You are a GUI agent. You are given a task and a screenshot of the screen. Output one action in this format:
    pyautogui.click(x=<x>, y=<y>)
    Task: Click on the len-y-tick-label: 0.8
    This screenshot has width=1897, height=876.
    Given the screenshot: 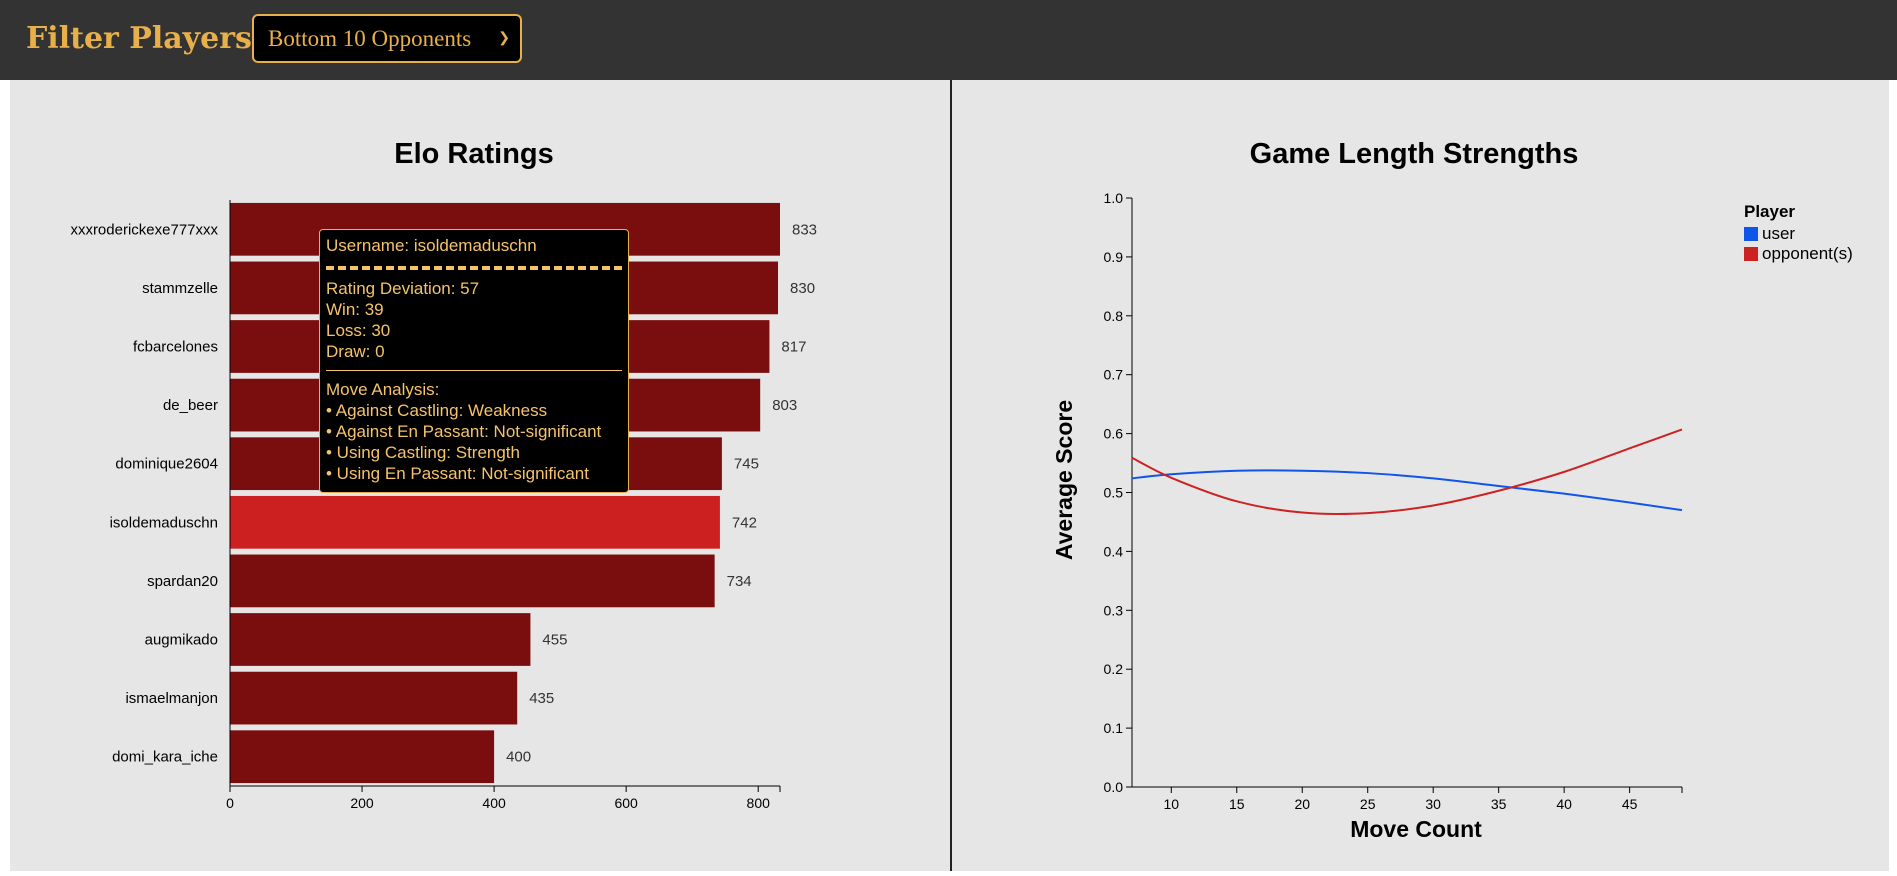 What is the action you would take?
    pyautogui.click(x=1114, y=316)
    